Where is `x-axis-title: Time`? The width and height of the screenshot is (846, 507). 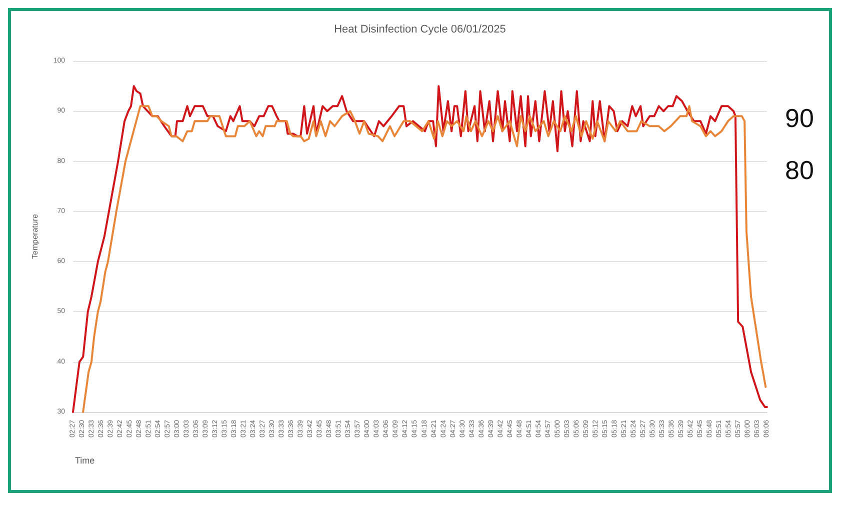 x-axis-title: Time is located at coordinates (85, 461).